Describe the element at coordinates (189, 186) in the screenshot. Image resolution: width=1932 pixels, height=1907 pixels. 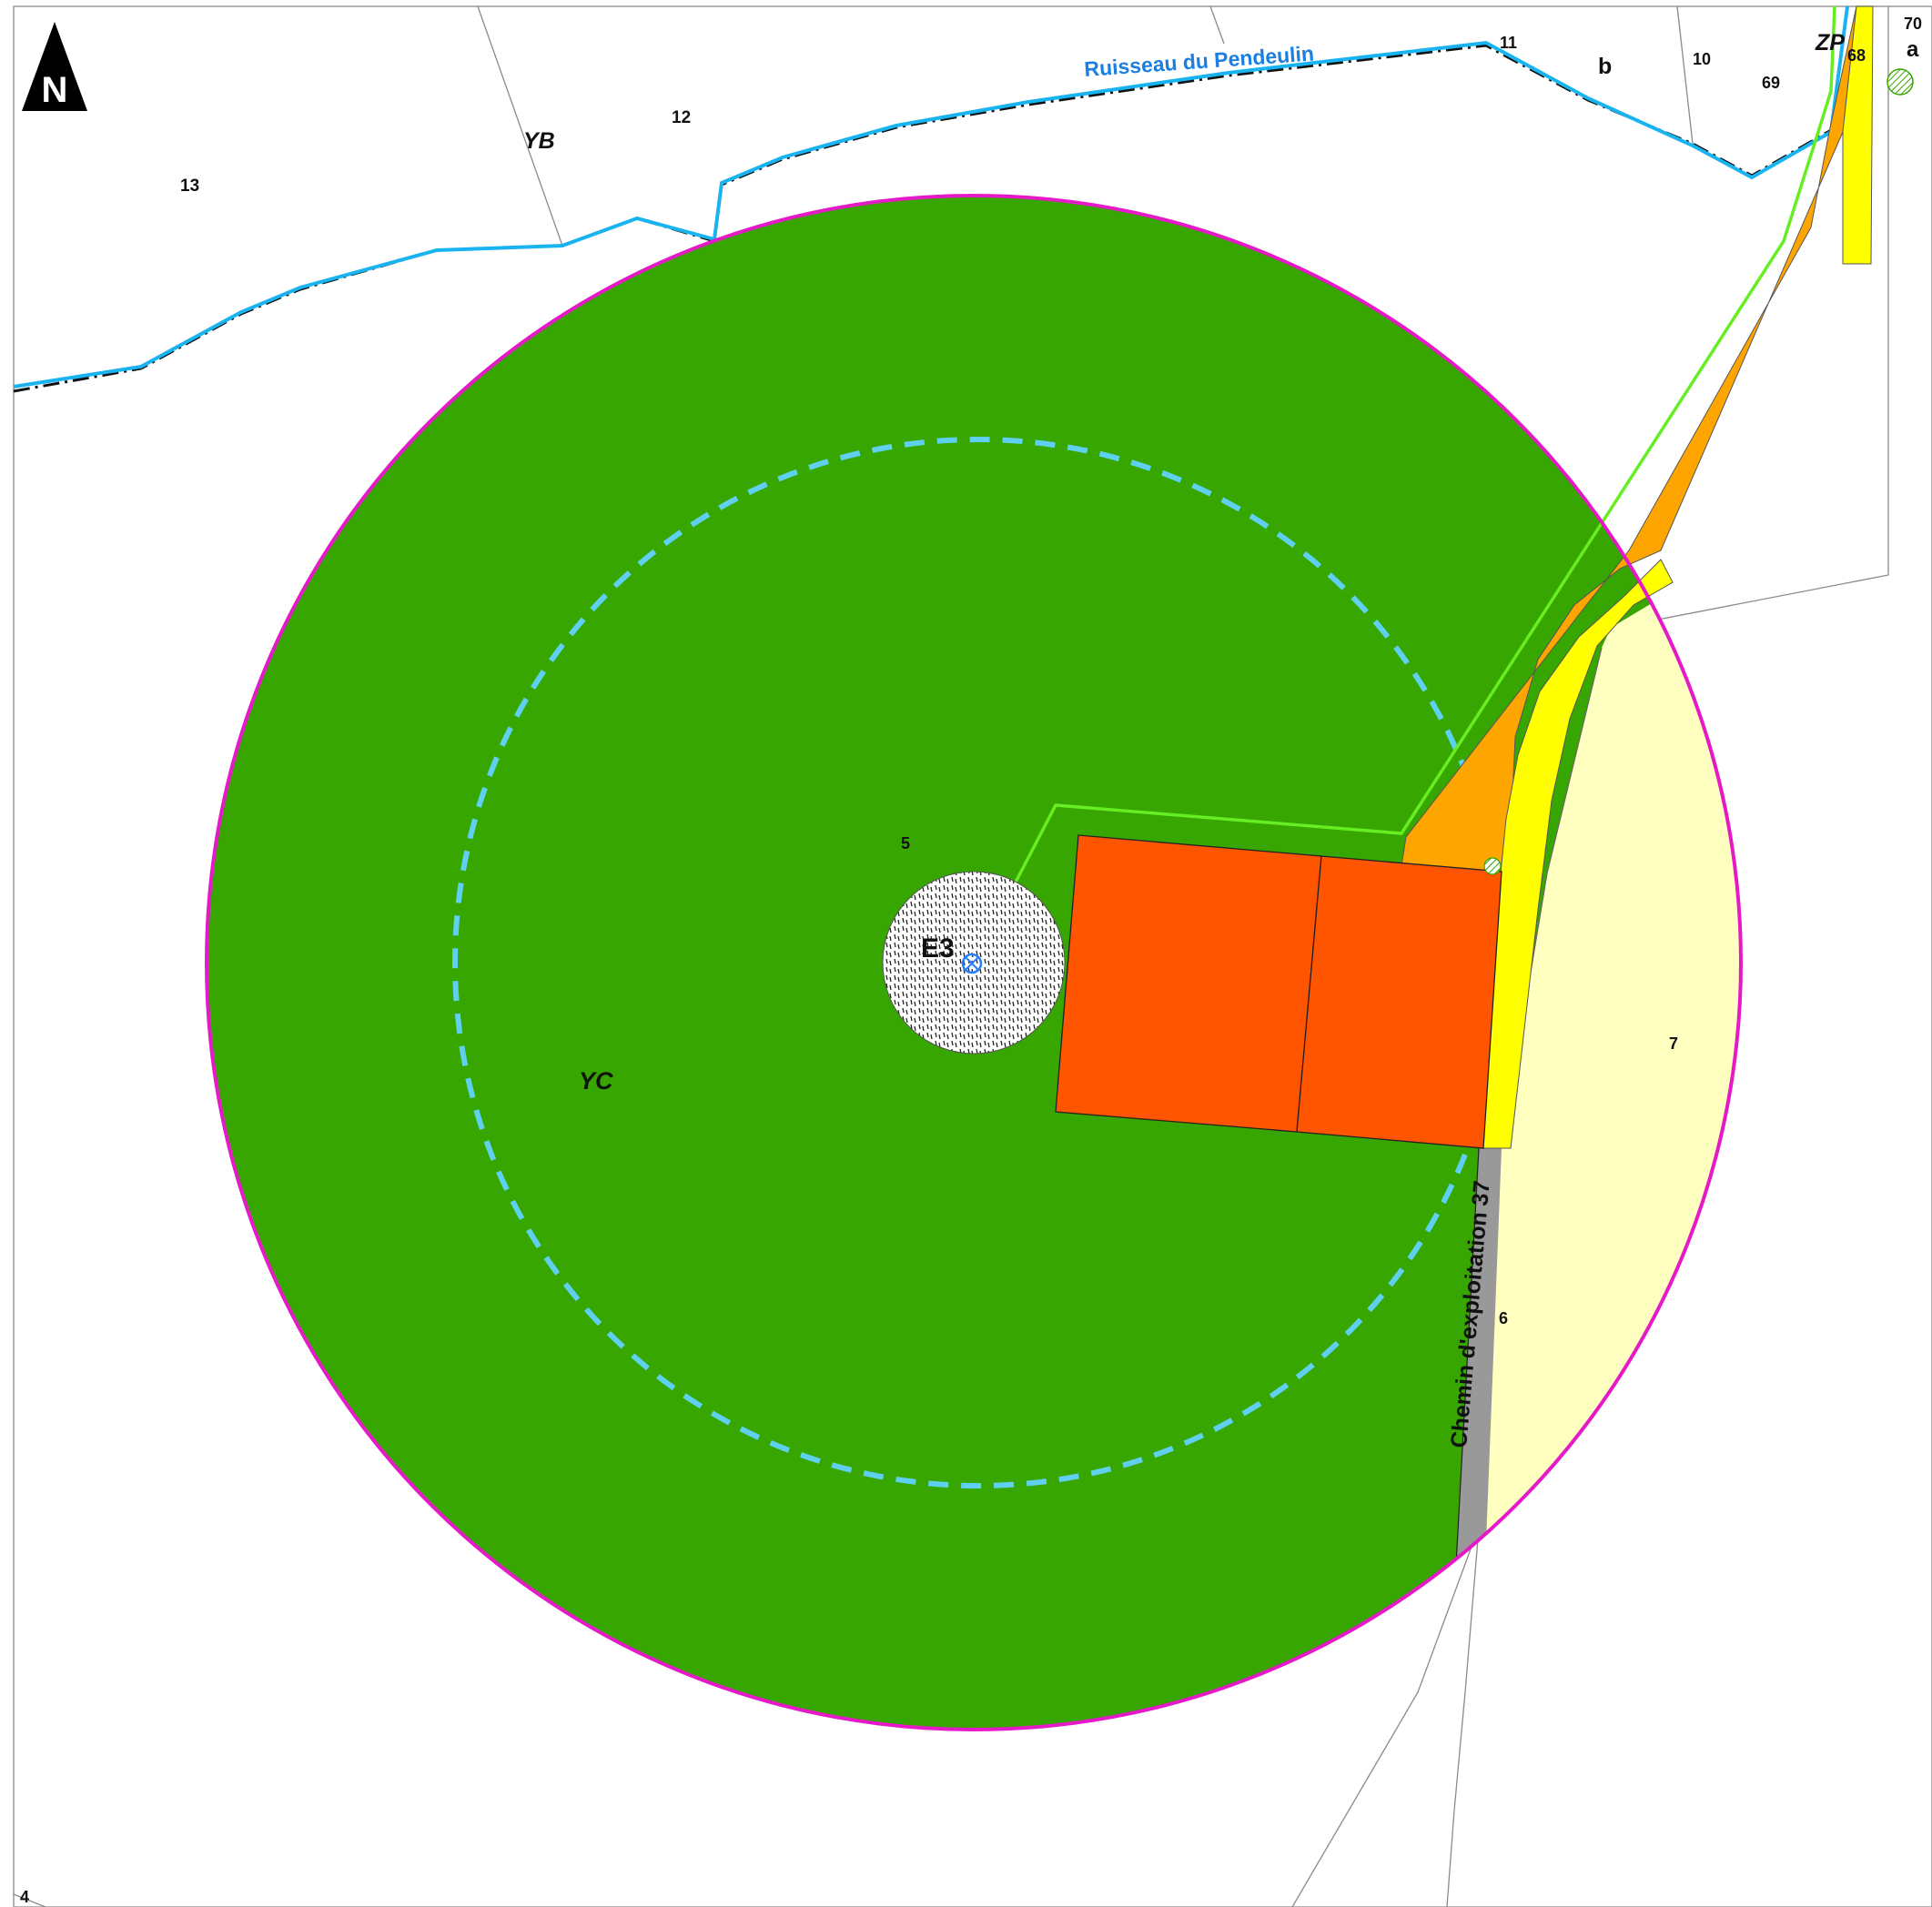
I see `parcel-13: 13` at that location.